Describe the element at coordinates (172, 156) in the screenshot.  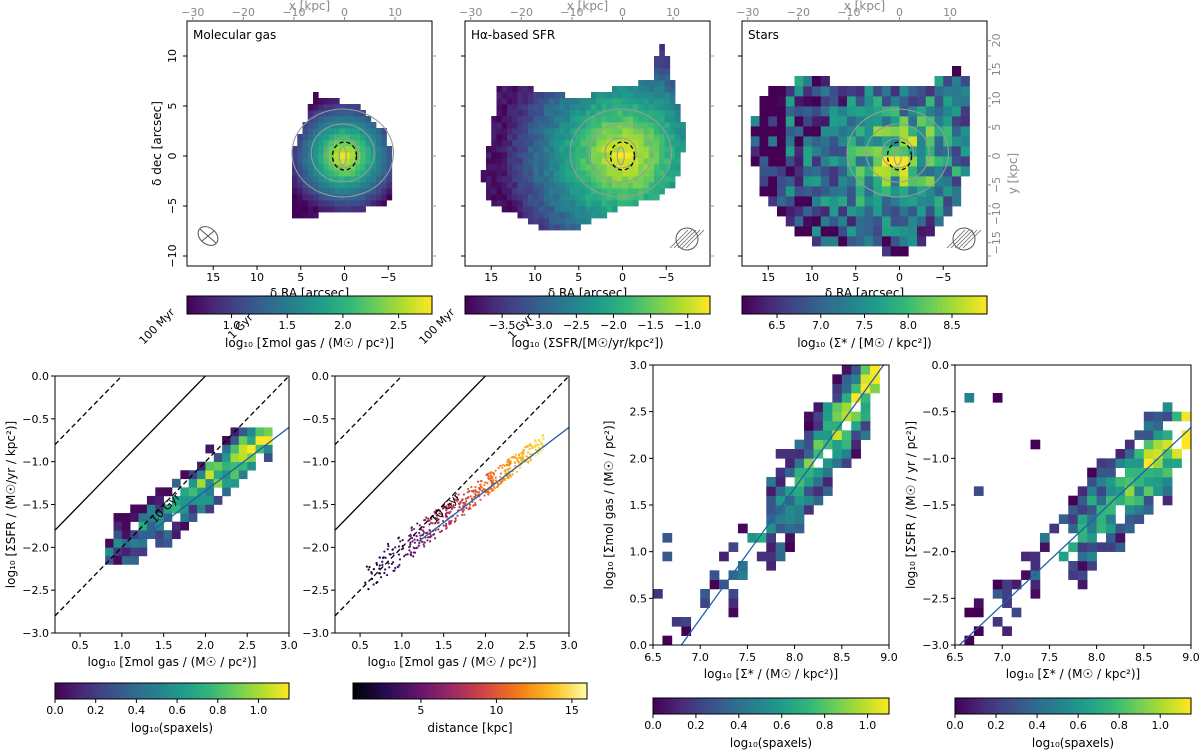
I see `map-ytick-label: 0` at that location.